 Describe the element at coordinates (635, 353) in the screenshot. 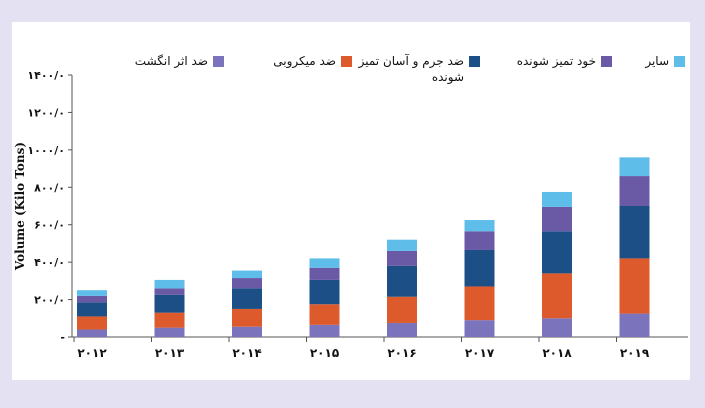

I see `x-tick-label: ۲۰۱۹` at that location.